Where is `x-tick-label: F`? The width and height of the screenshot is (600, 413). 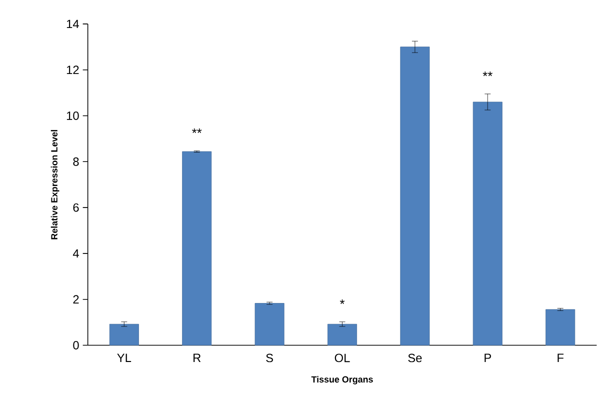 x-tick-label: F is located at coordinates (561, 358).